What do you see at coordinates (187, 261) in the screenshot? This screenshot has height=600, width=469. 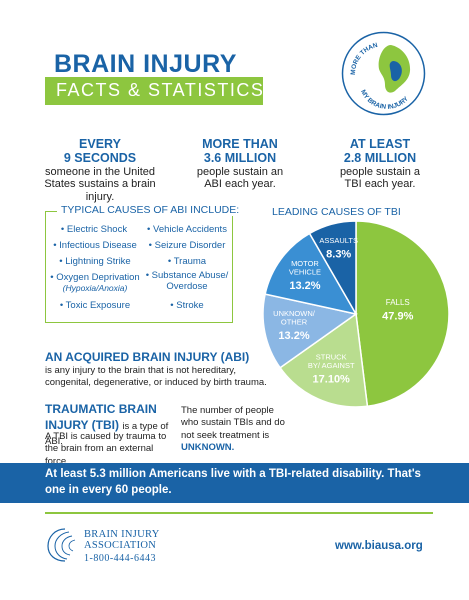 I see `cause-item: • Trauma` at bounding box center [187, 261].